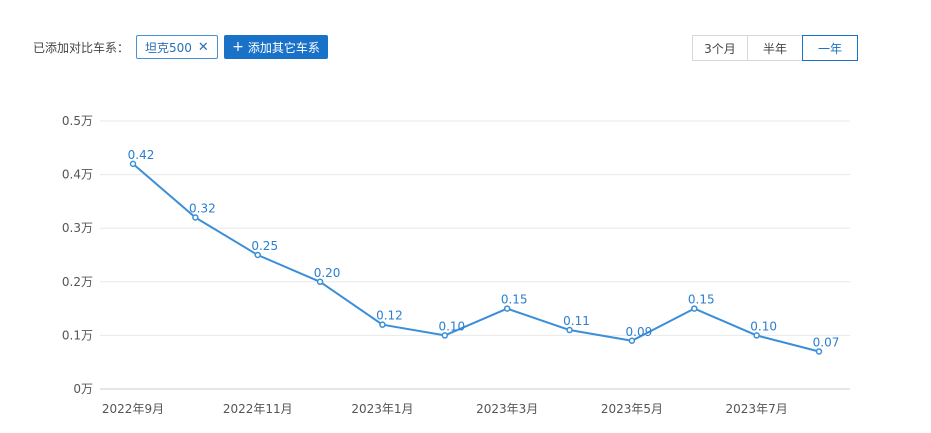 The height and width of the screenshot is (433, 931). What do you see at coordinates (133, 409) in the screenshot?
I see `x-tick-label: 2022年9月` at bounding box center [133, 409].